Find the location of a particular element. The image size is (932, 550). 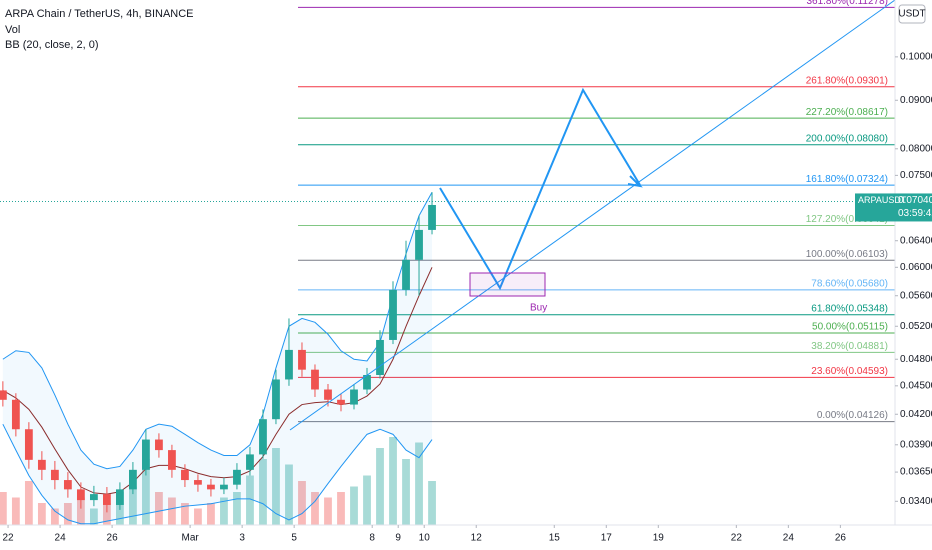

x-tick-label: 10 is located at coordinates (425, 538).